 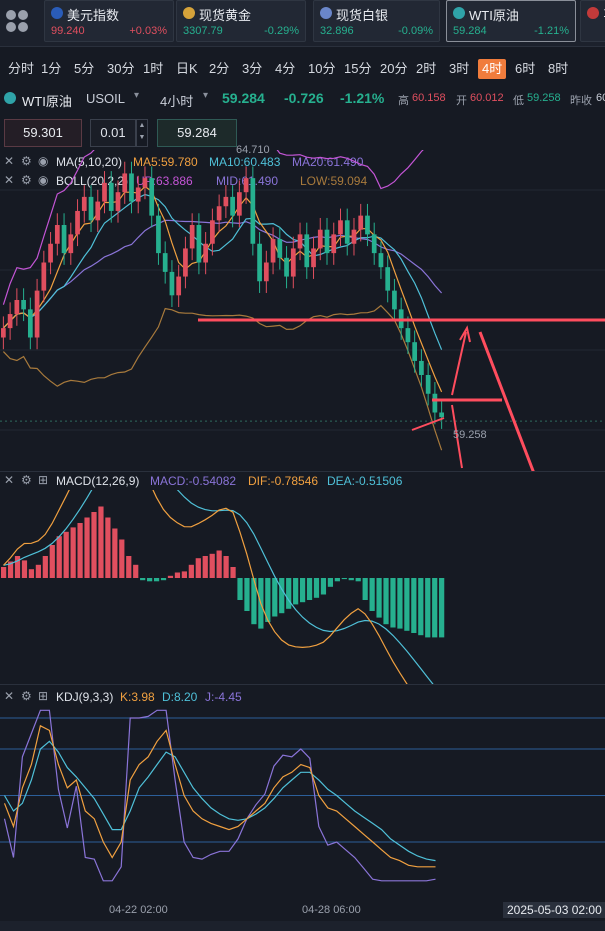 What do you see at coordinates (142, 125) in the screenshot?
I see `lot-up-icon: ▲` at bounding box center [142, 125].